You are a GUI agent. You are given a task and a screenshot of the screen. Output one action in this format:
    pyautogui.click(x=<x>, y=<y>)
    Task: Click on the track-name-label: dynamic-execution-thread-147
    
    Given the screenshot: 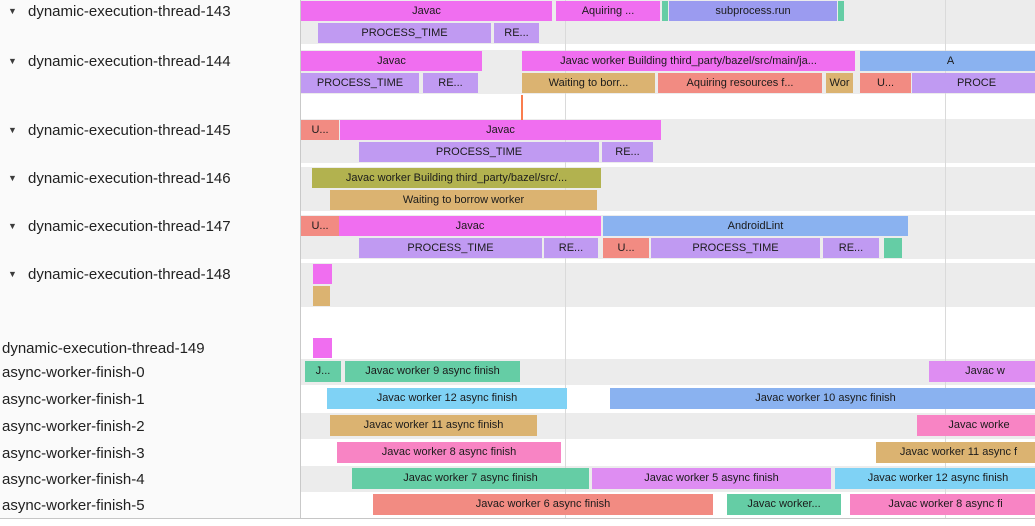 What is the action you would take?
    pyautogui.click(x=129, y=226)
    